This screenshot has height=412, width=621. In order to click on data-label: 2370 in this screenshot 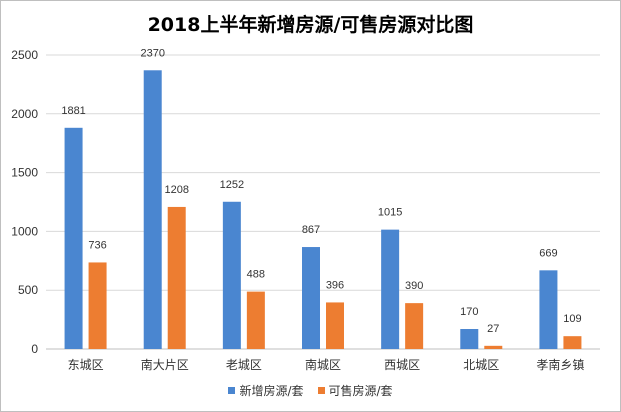, I will do `click(152, 53)`.